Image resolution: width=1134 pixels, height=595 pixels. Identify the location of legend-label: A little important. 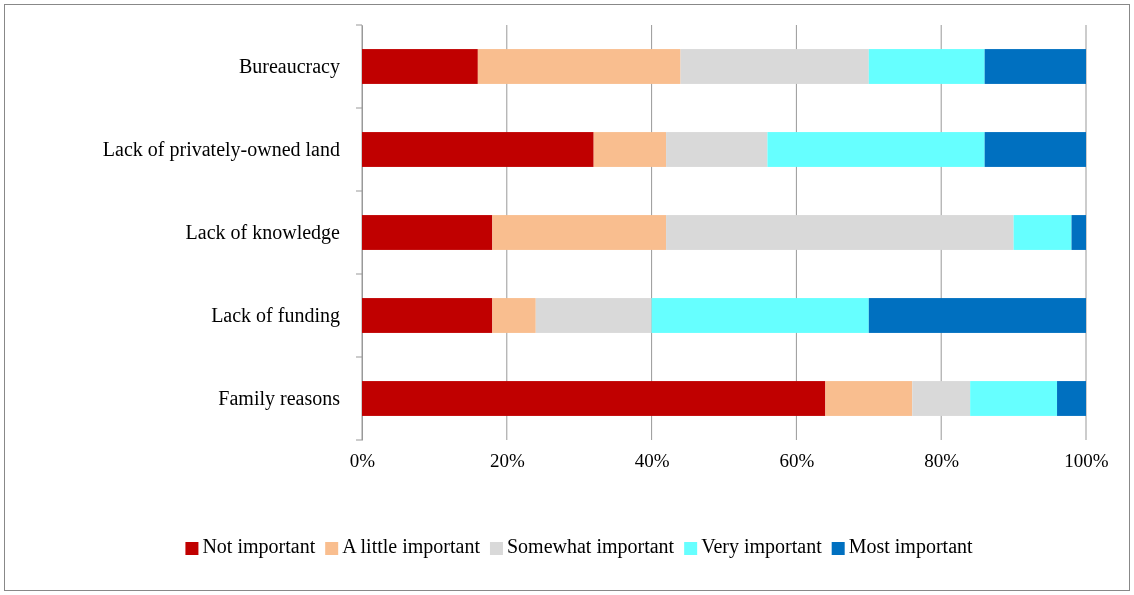
(411, 546).